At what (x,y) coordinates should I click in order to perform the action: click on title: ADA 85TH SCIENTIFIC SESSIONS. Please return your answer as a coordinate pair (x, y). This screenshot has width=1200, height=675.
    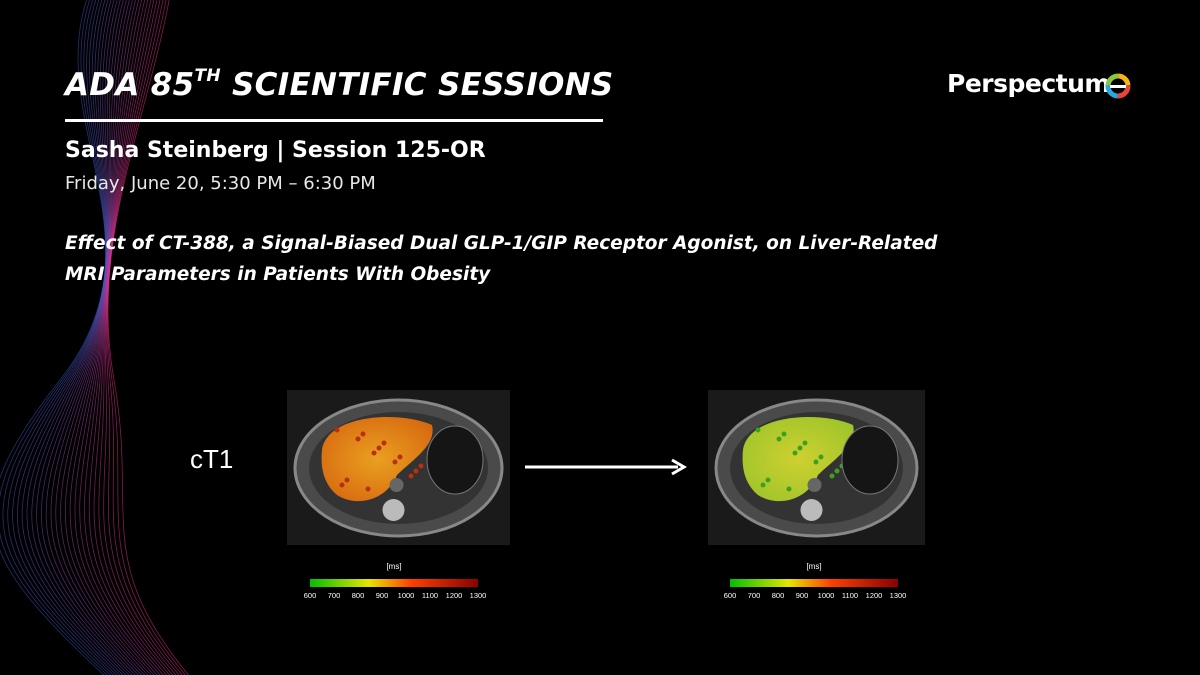
    Looking at the image, I should click on (339, 84).